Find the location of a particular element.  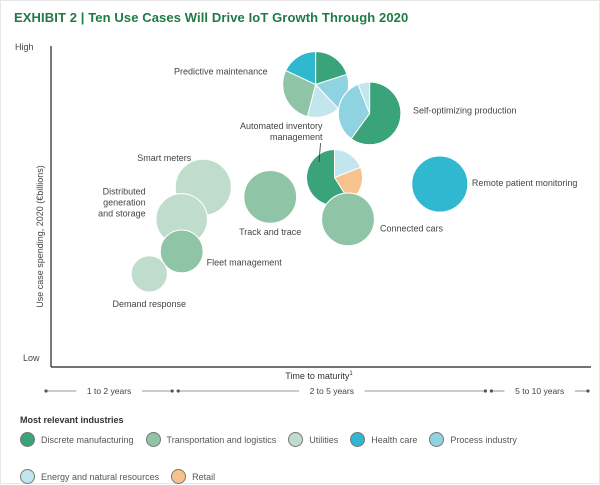

bubble-label-remote-patient-monitoring: Remote patient monitoring is located at coordinates (525, 183).